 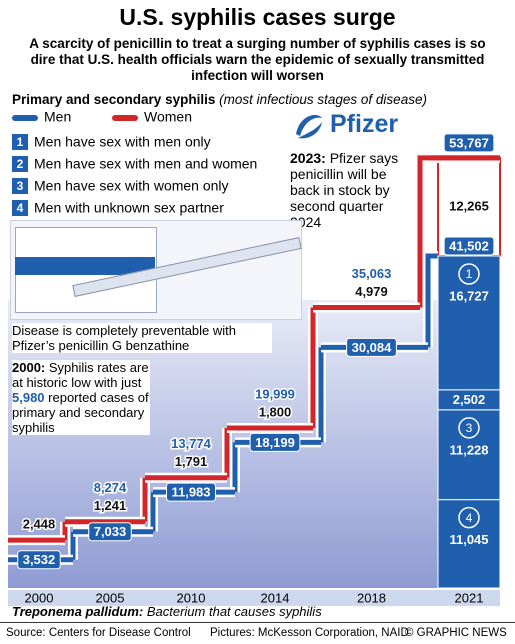 I want to click on group-circle-number: 3, so click(x=469, y=428).